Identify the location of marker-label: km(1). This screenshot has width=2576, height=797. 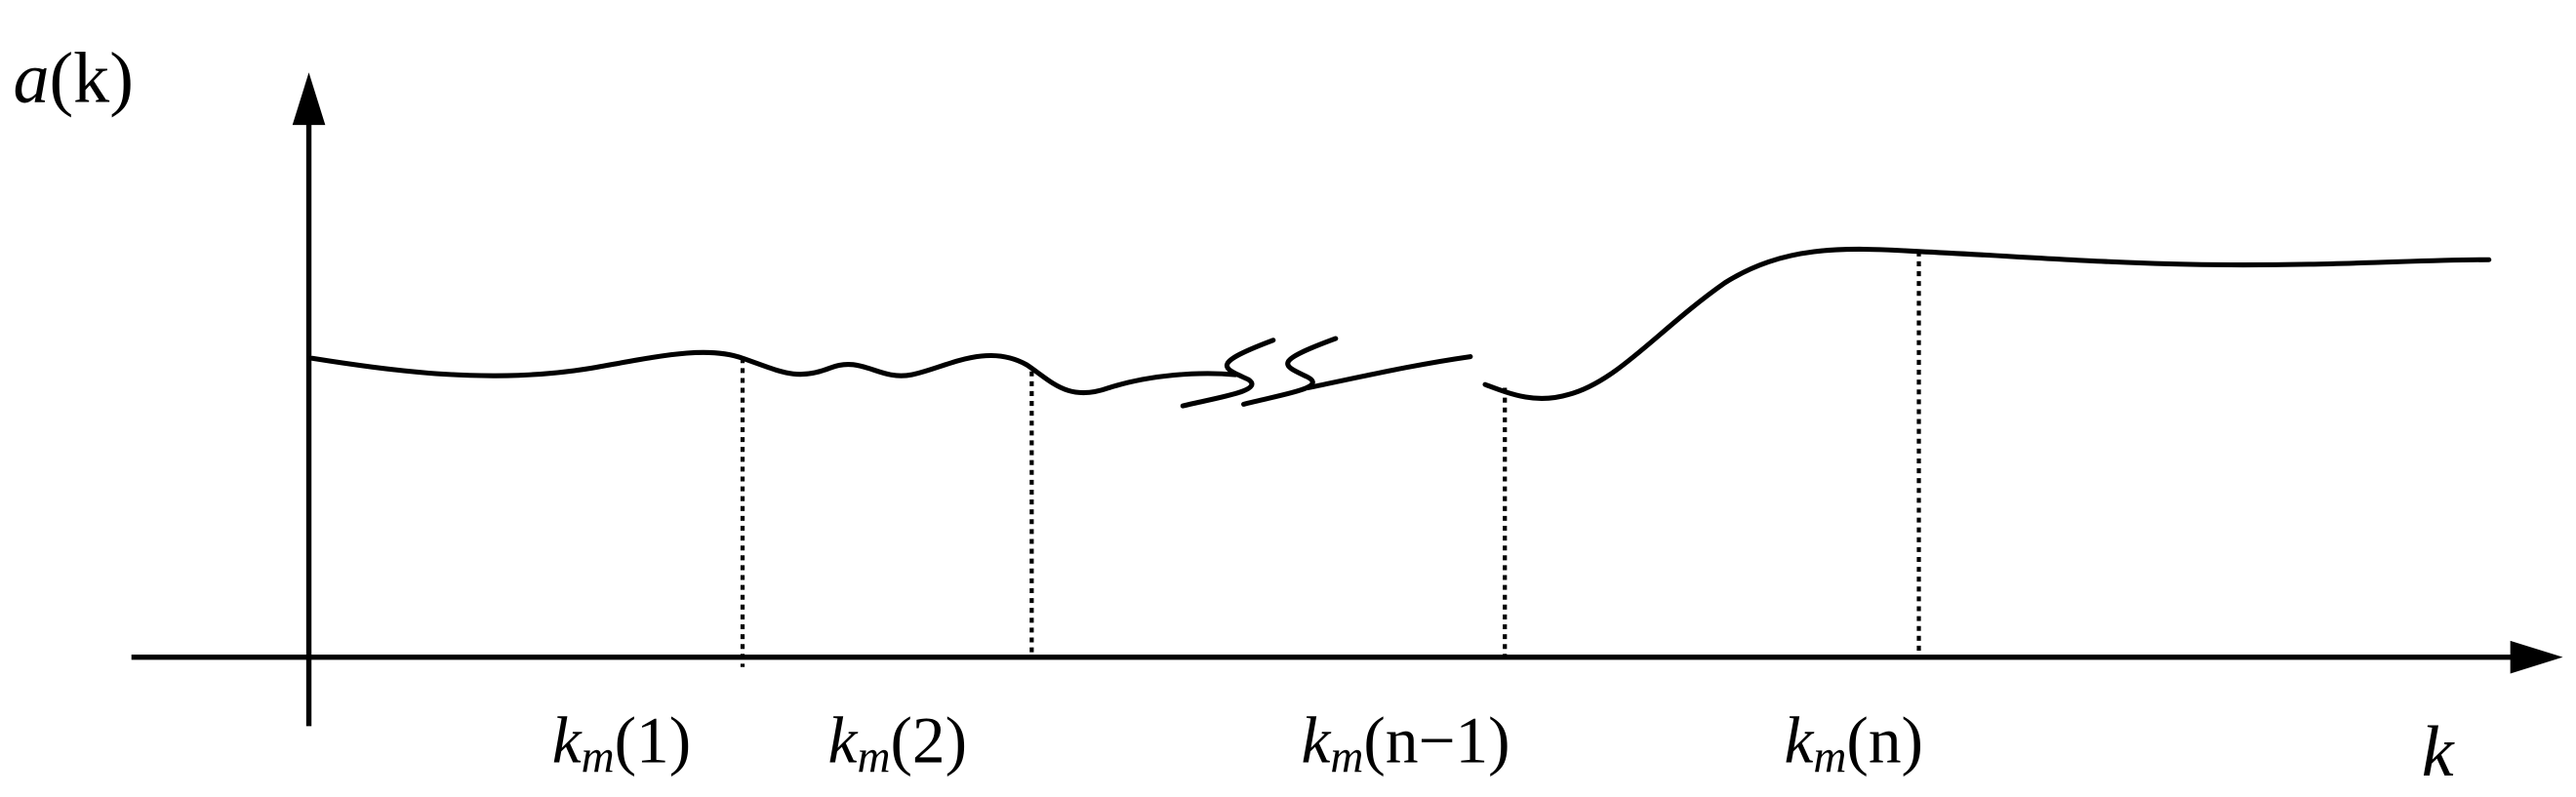
(621, 742).